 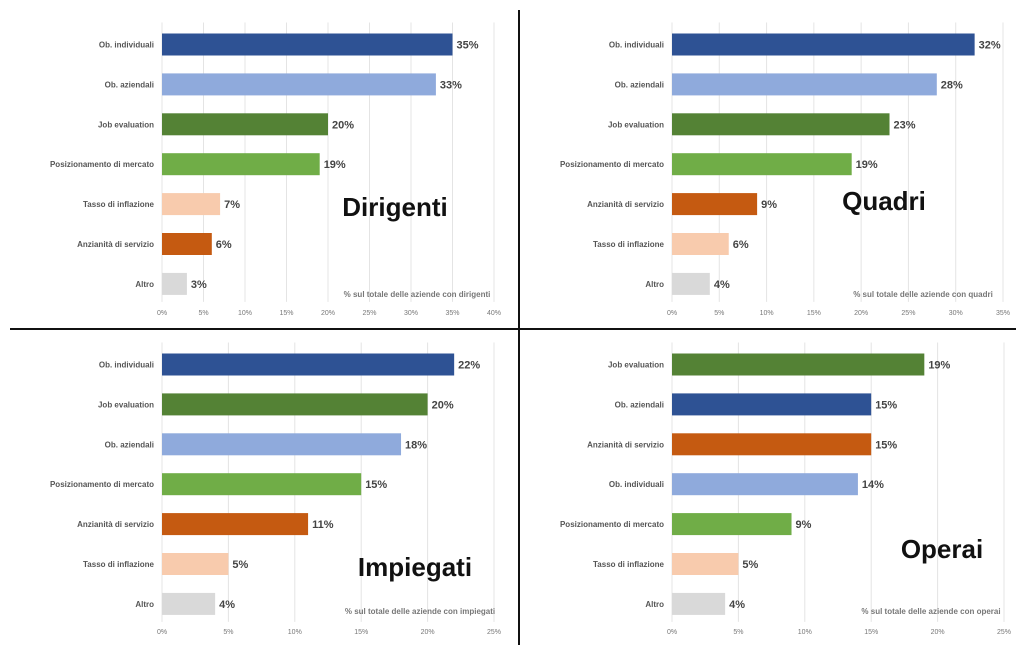 What do you see at coordinates (952, 85) in the screenshot?
I see `value-label-ob-aziendali: 28%` at bounding box center [952, 85].